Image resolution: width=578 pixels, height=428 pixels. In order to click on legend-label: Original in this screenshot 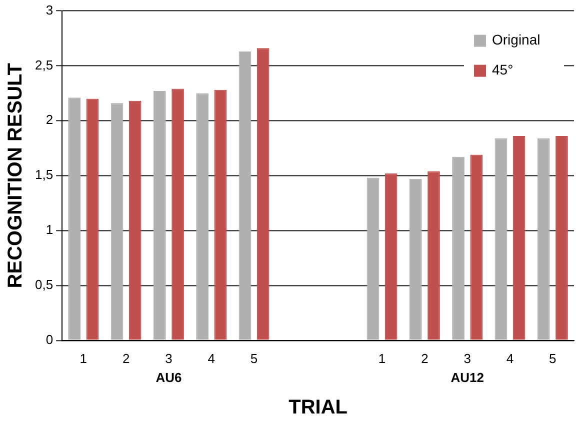, I will do `click(516, 40)`.